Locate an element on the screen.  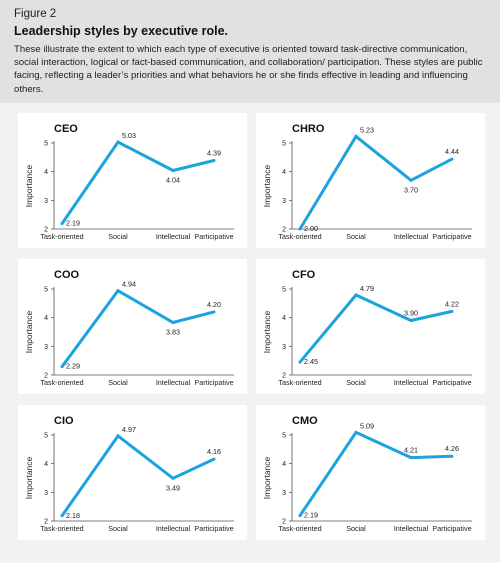
data-label: 2.29 is located at coordinates (73, 366).